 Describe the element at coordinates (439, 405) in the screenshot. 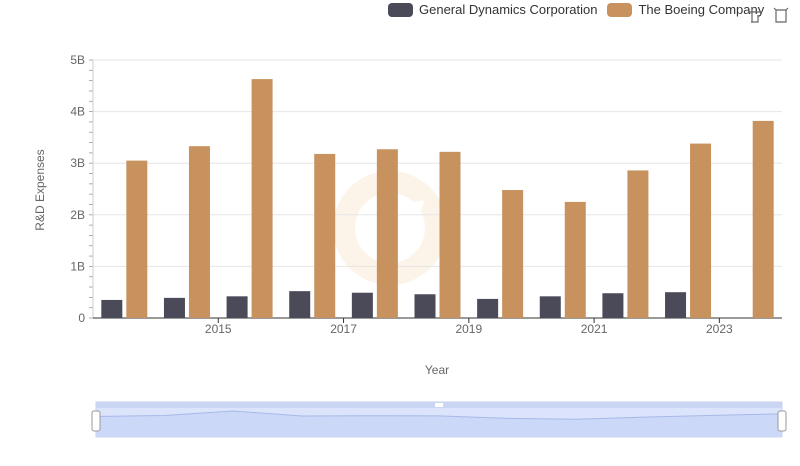

I see `navigator-grip-icon` at that location.